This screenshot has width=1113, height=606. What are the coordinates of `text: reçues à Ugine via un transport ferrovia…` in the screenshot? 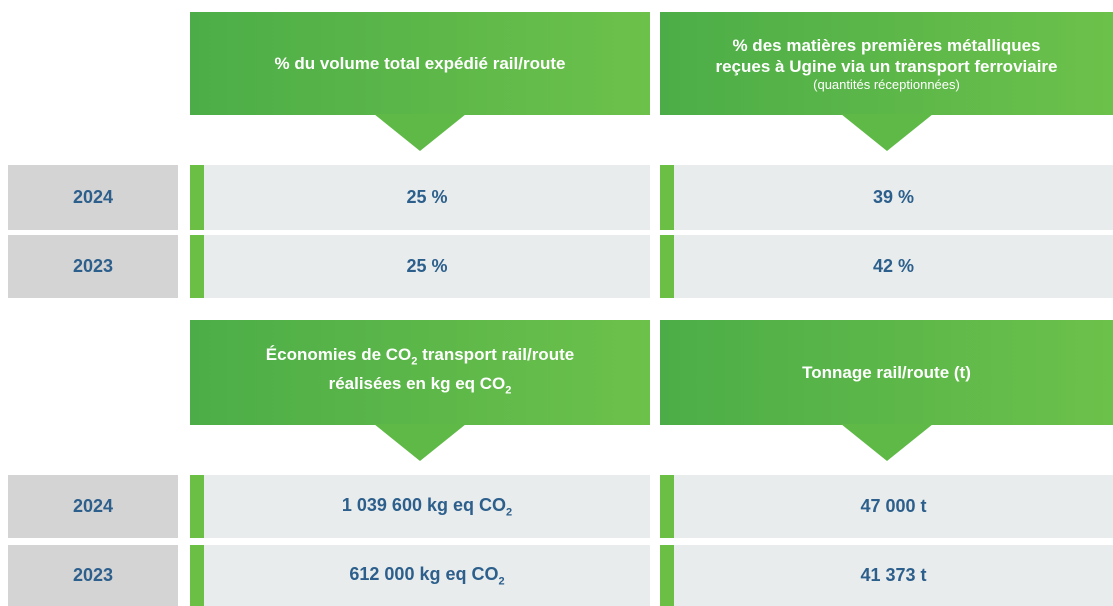 It's located at (886, 66).